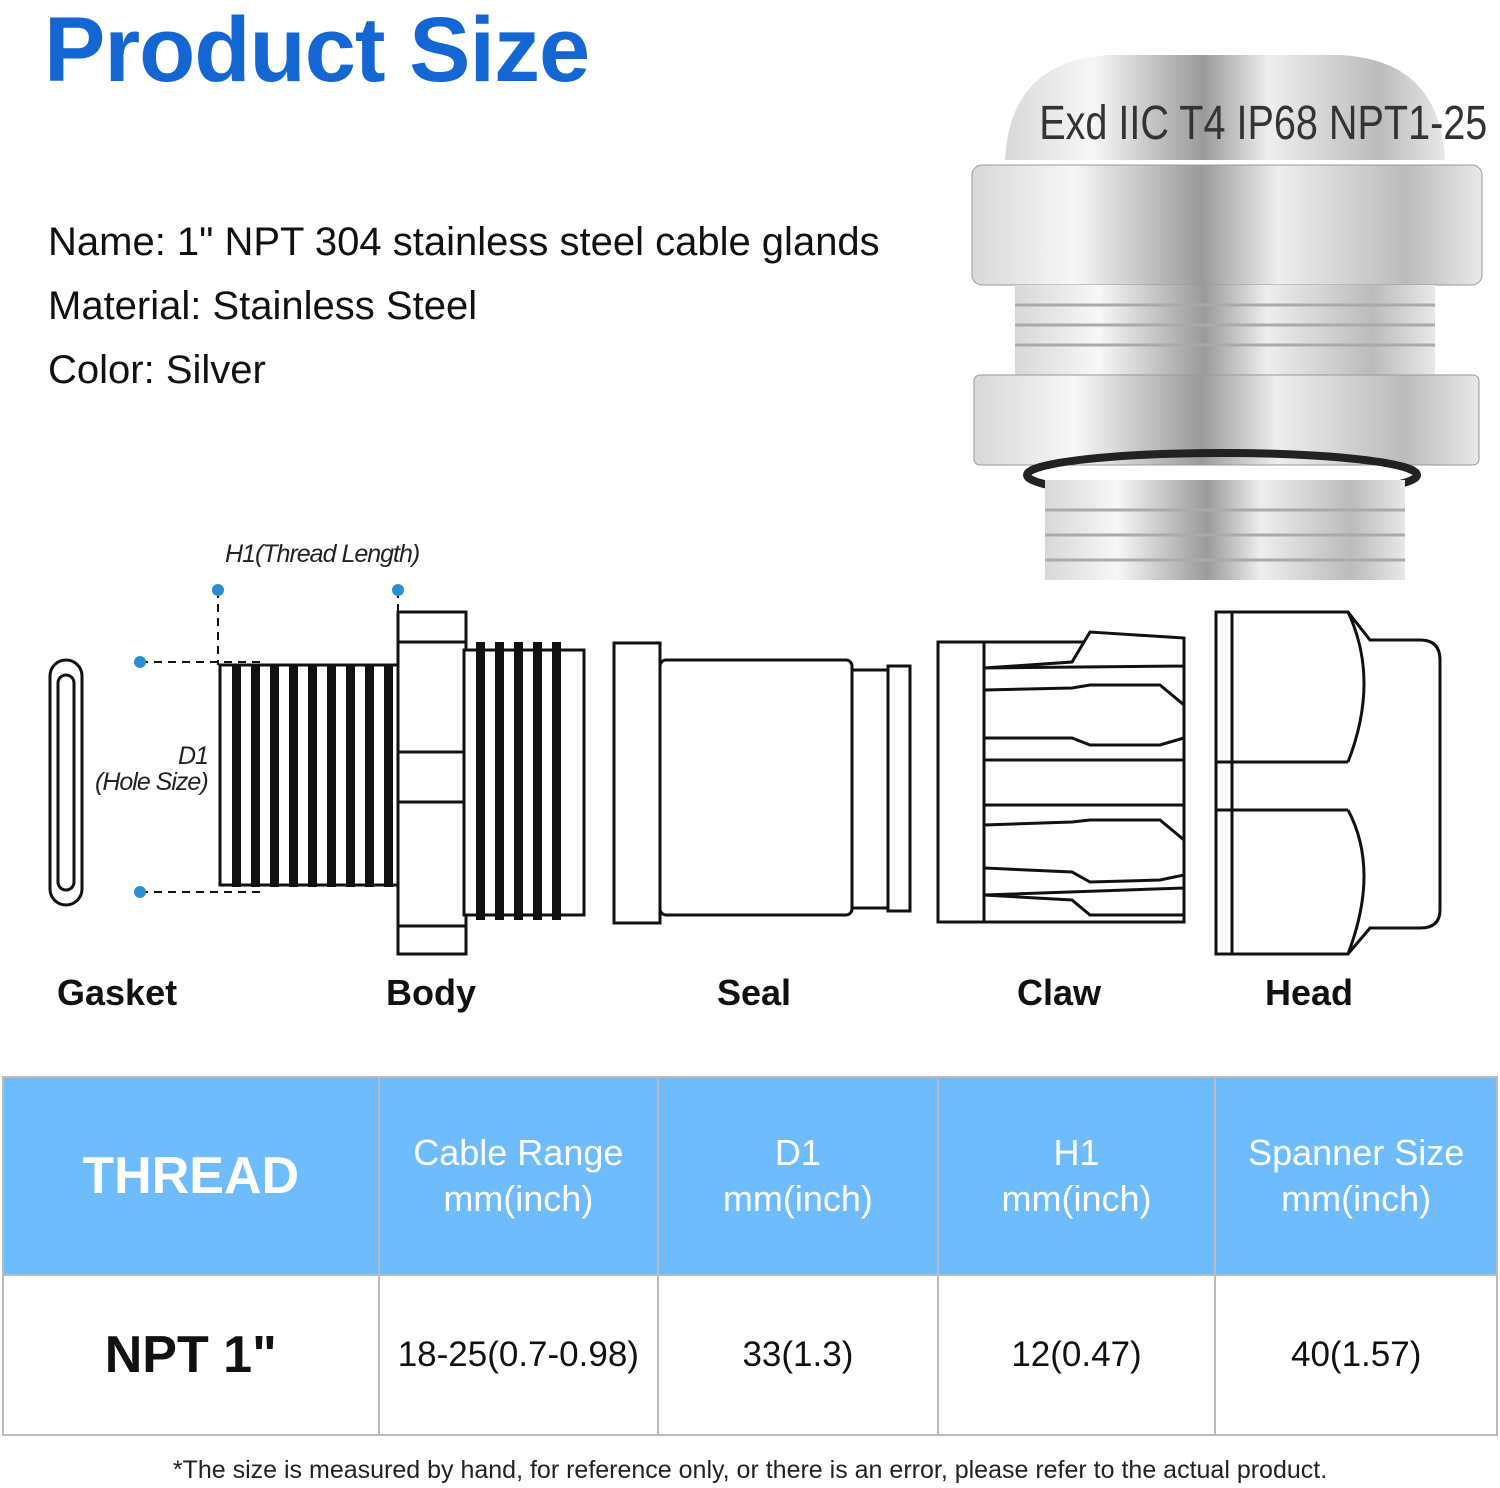 The width and height of the screenshot is (1500, 1488). What do you see at coordinates (152, 782) in the screenshot?
I see `d1-sublabel: (Hole Size)` at bounding box center [152, 782].